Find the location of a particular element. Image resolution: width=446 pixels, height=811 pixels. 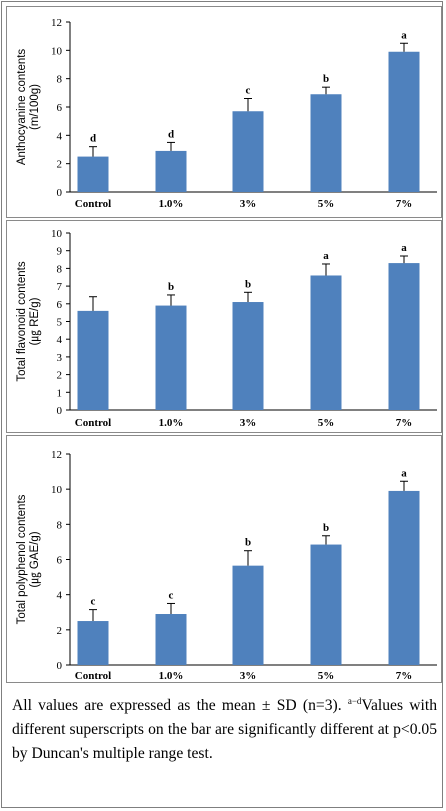

y-tick-label: 3 is located at coordinates (60, 358).